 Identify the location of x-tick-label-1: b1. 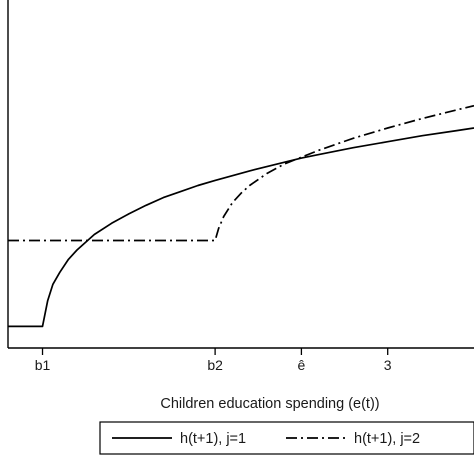
(43, 365).